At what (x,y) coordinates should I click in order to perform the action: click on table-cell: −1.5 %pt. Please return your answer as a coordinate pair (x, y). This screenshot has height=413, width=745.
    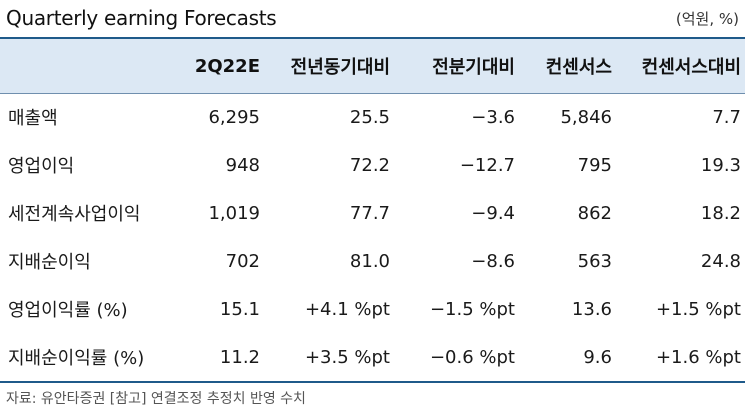
    Looking at the image, I should click on (472, 309).